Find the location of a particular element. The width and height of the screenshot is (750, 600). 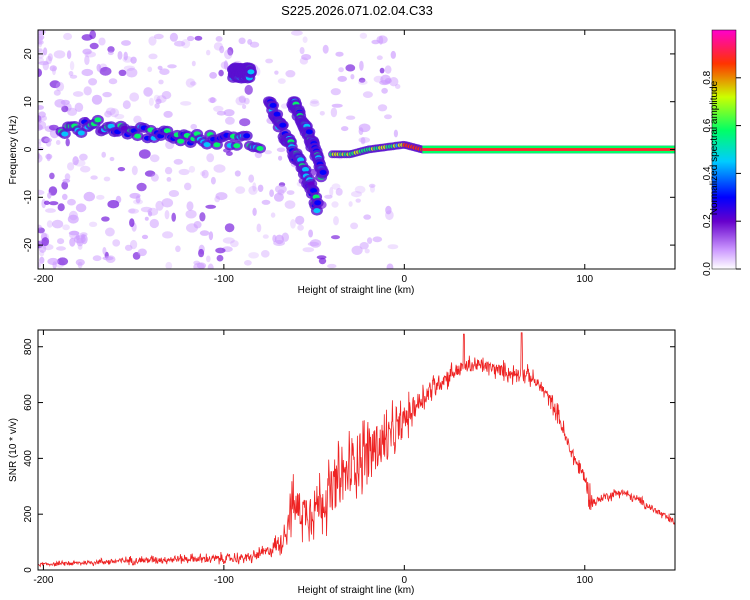

x-tick-label: 0 is located at coordinates (405, 580).